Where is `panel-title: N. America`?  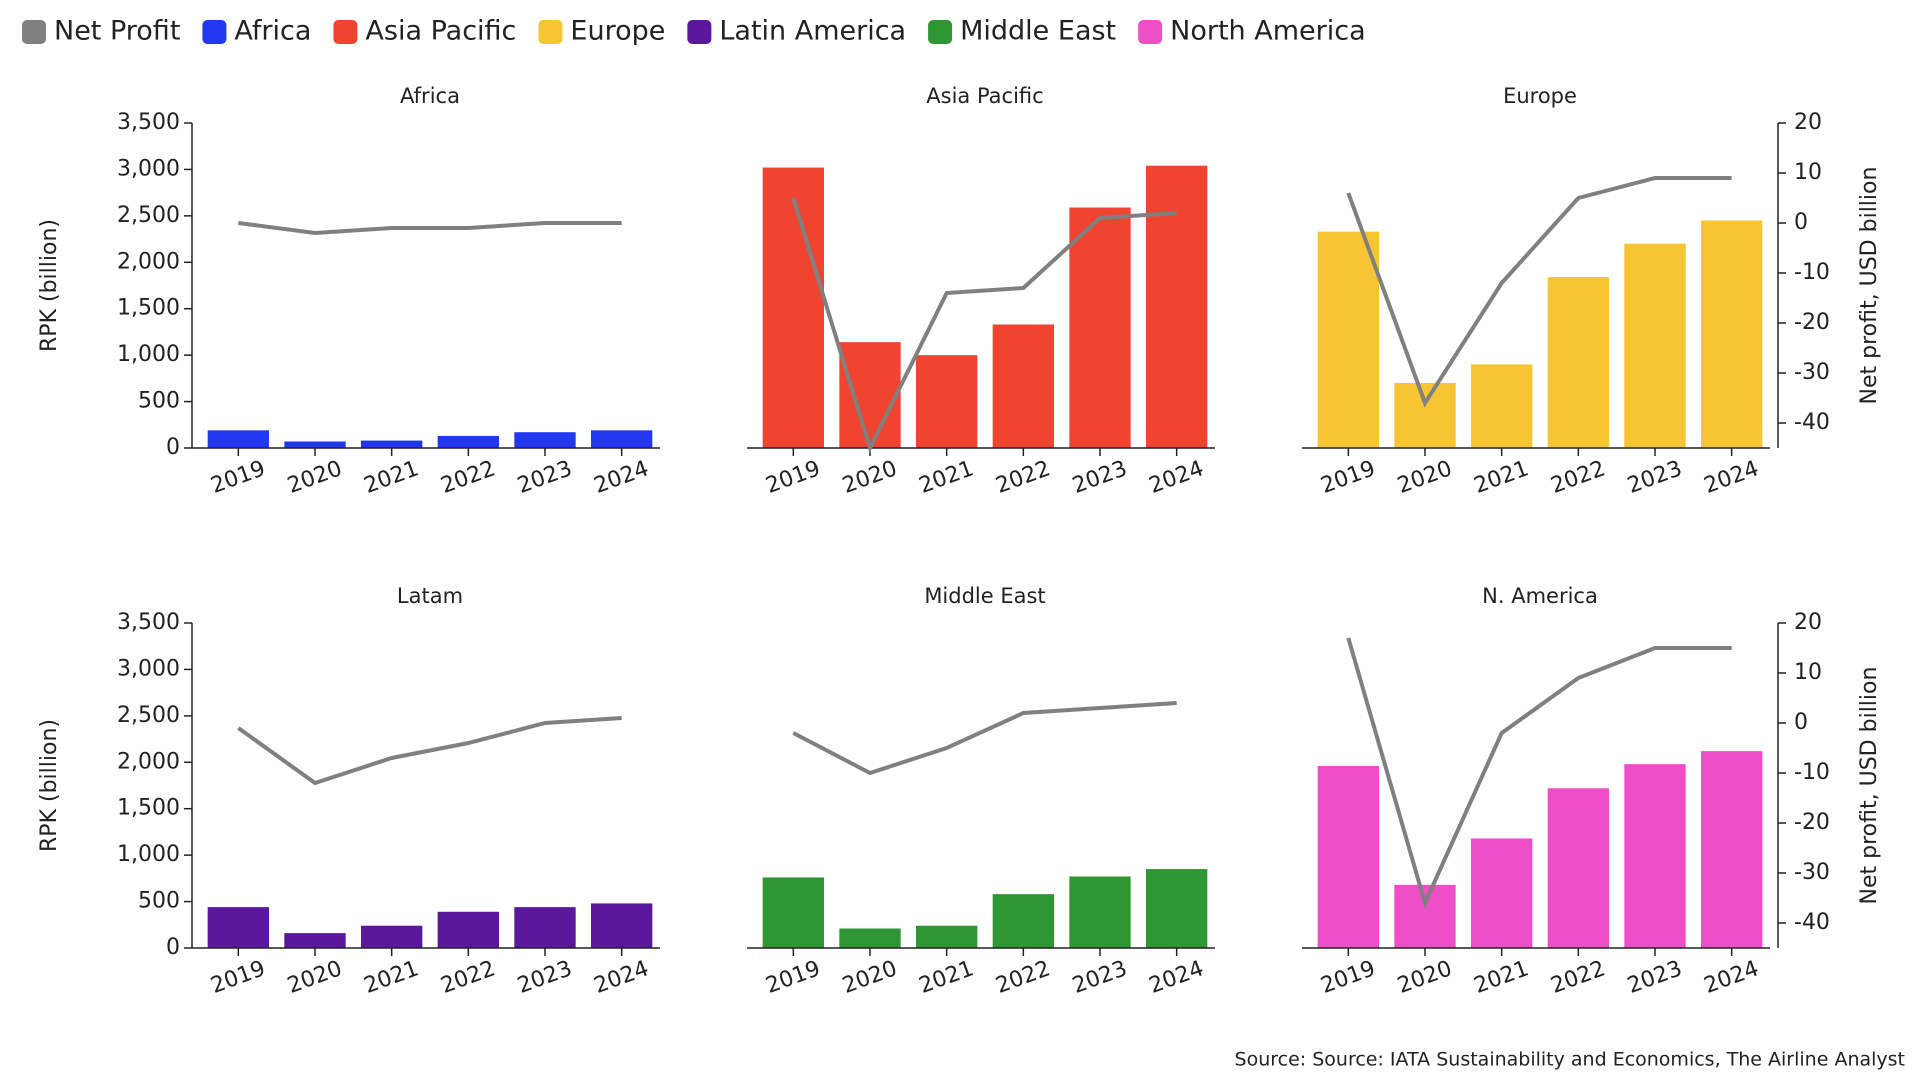 panel-title: N. America is located at coordinates (1540, 596).